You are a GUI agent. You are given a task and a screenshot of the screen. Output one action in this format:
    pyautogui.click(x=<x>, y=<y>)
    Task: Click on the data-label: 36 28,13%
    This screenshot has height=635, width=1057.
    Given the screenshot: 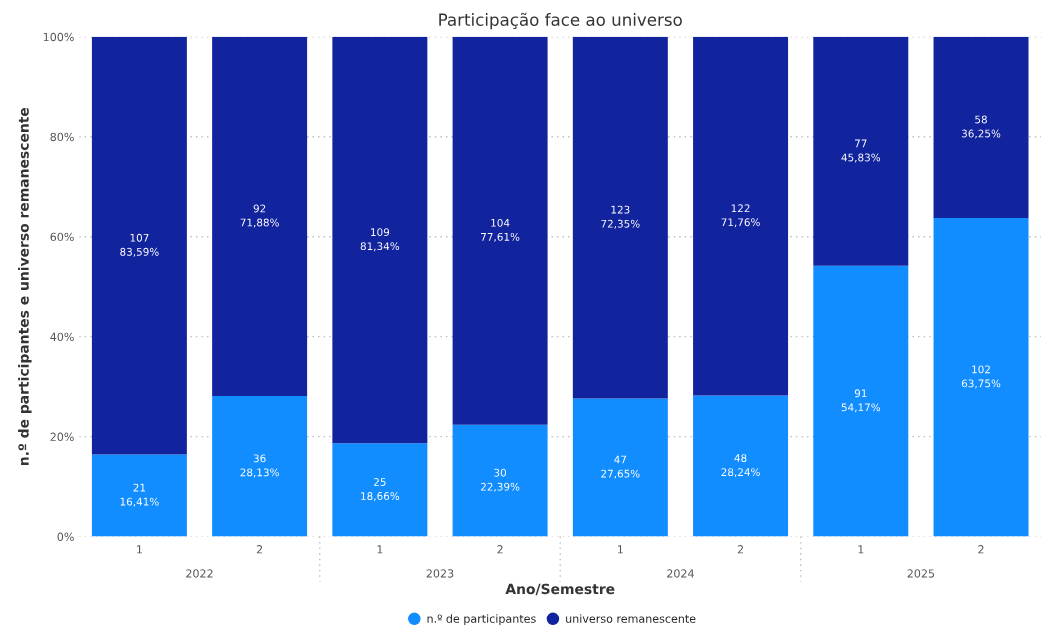 What is the action you would take?
    pyautogui.click(x=259, y=466)
    